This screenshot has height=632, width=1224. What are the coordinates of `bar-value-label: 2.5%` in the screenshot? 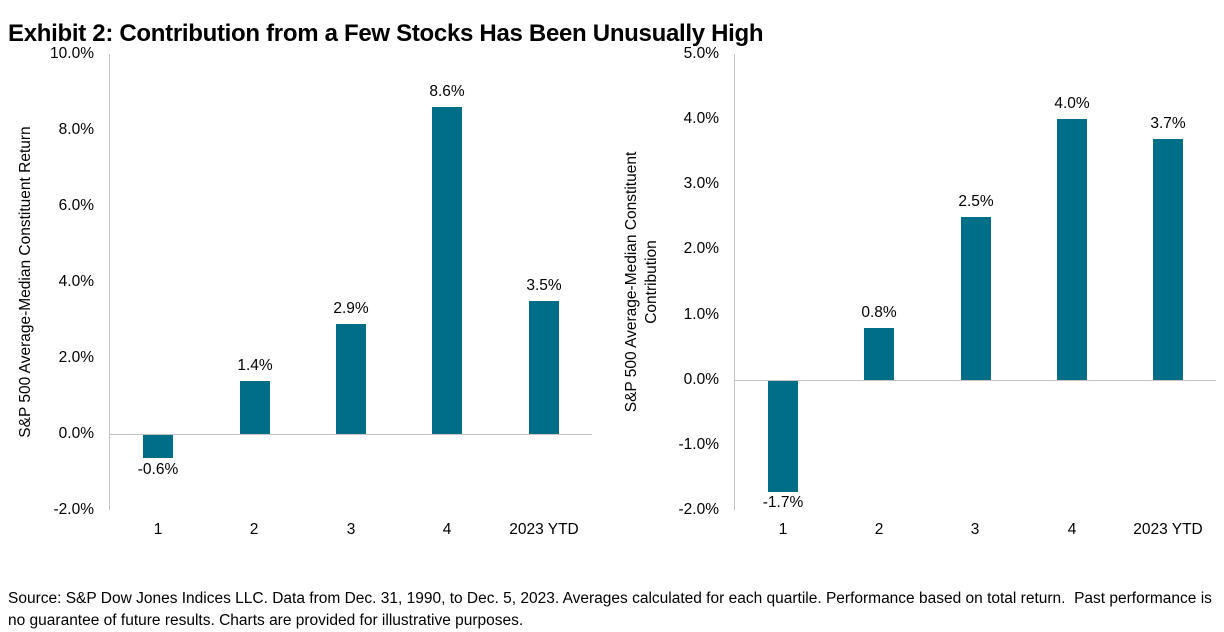 It's located at (976, 201).